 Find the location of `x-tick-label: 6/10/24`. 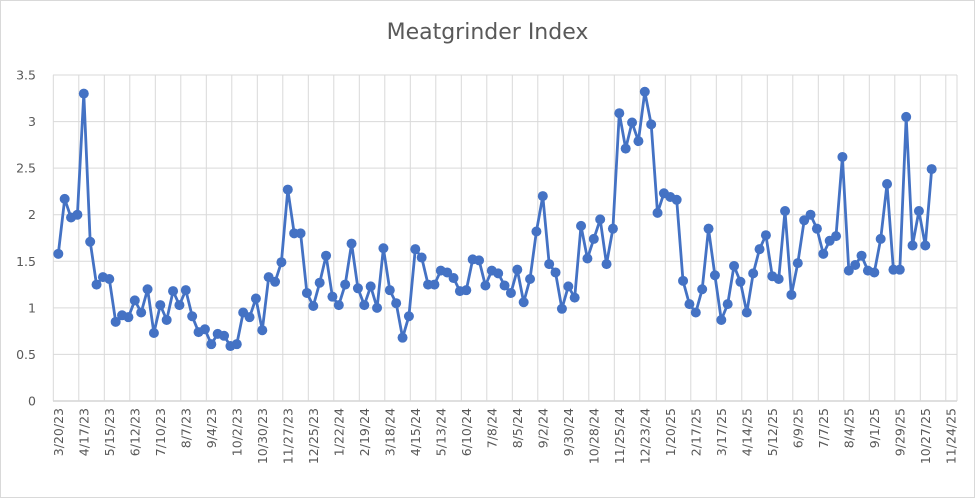

x-tick-label: 6/10/24 is located at coordinates (466, 432).